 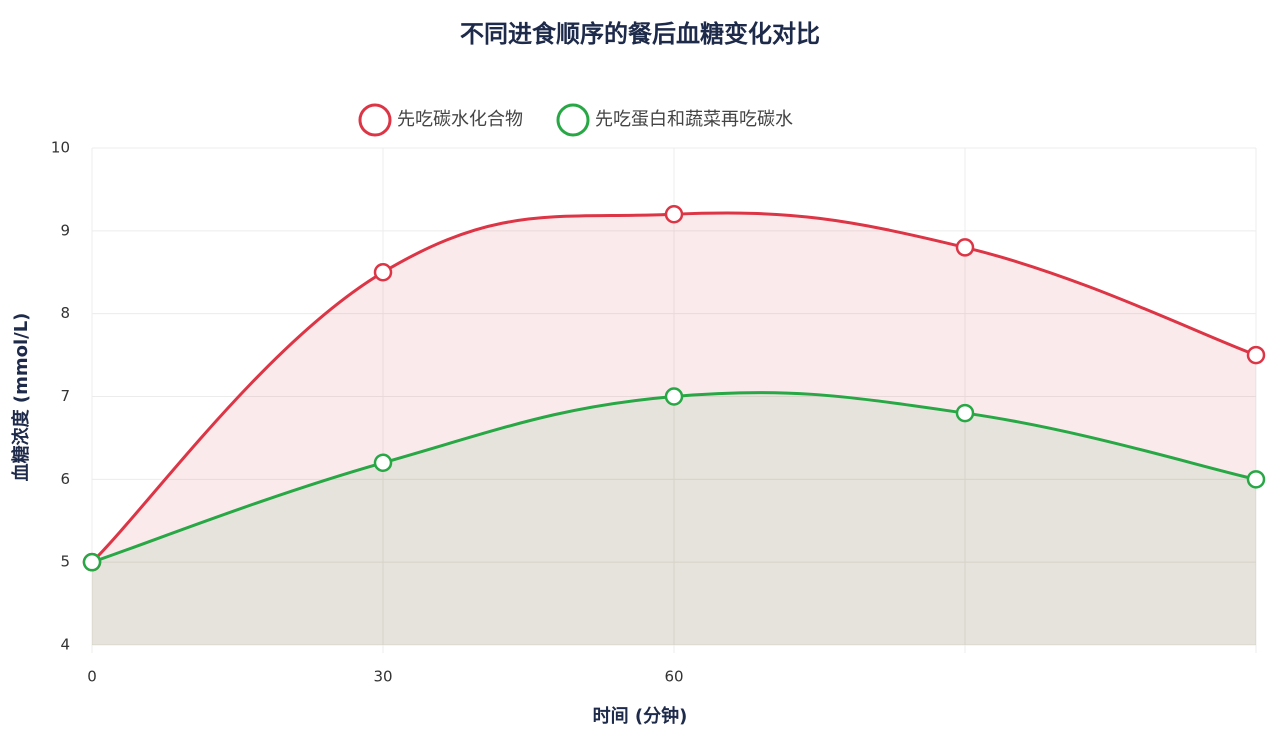 I want to click on y-tick-label: 9, so click(x=65, y=230).